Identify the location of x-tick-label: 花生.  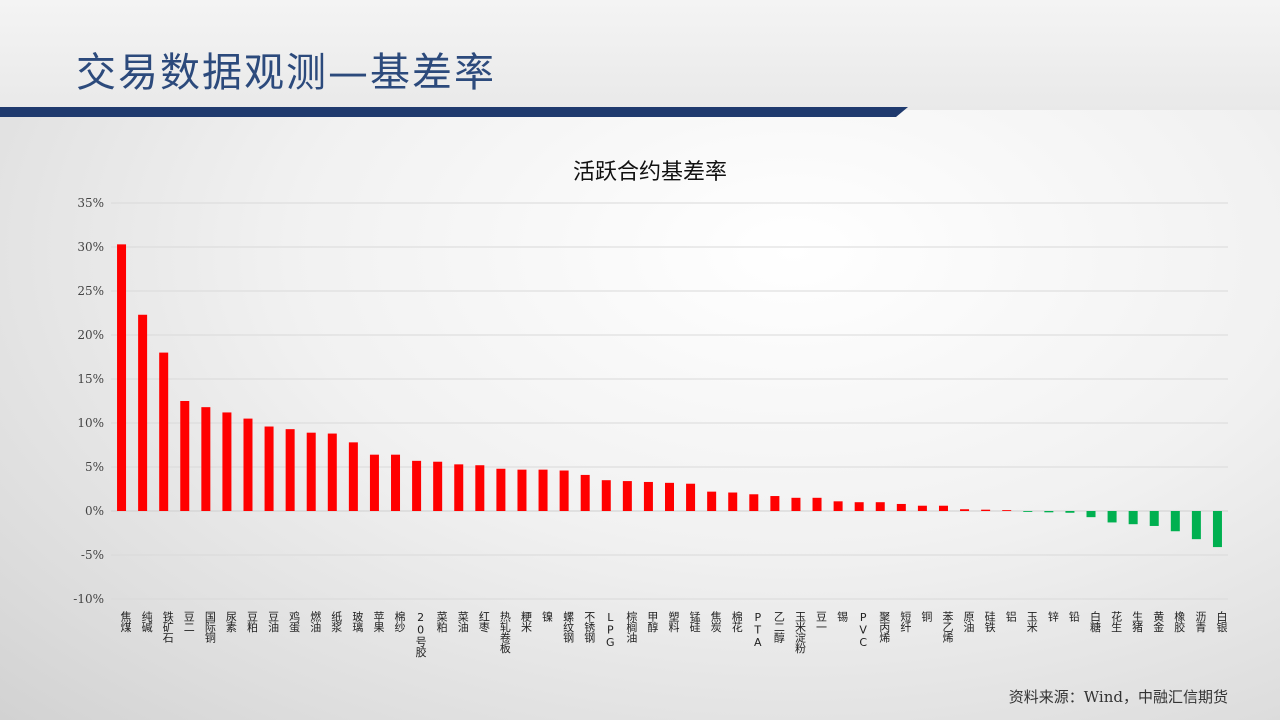
(1116, 622).